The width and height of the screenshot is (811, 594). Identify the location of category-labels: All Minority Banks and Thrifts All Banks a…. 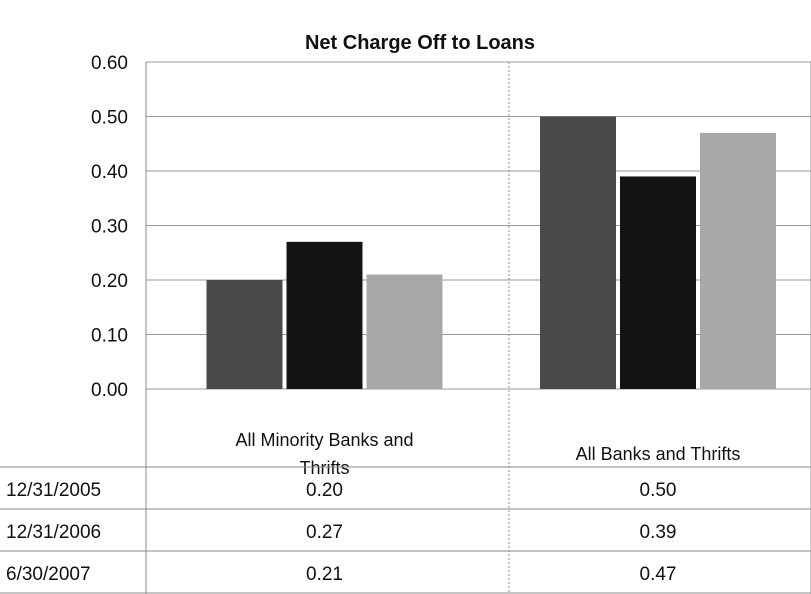
(487, 454).